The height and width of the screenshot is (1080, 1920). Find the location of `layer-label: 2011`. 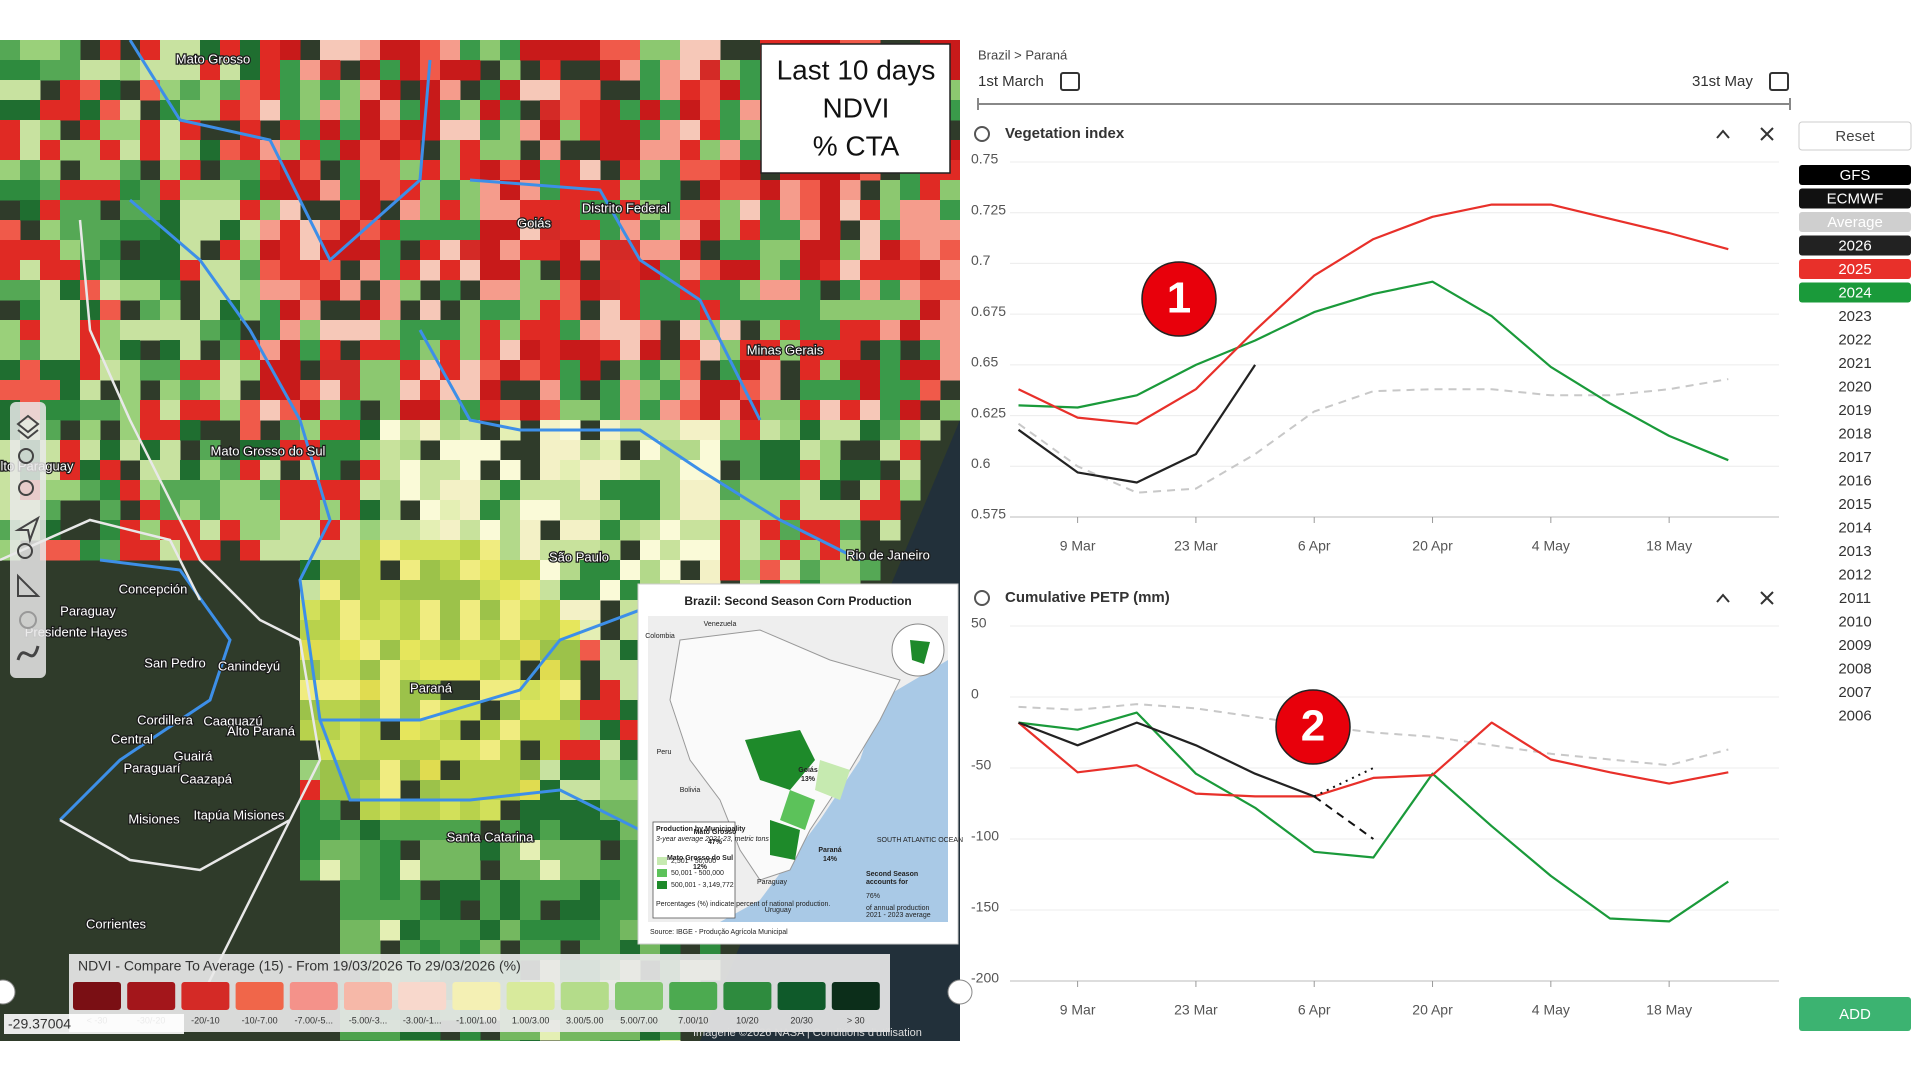

layer-label: 2011 is located at coordinates (1855, 598).